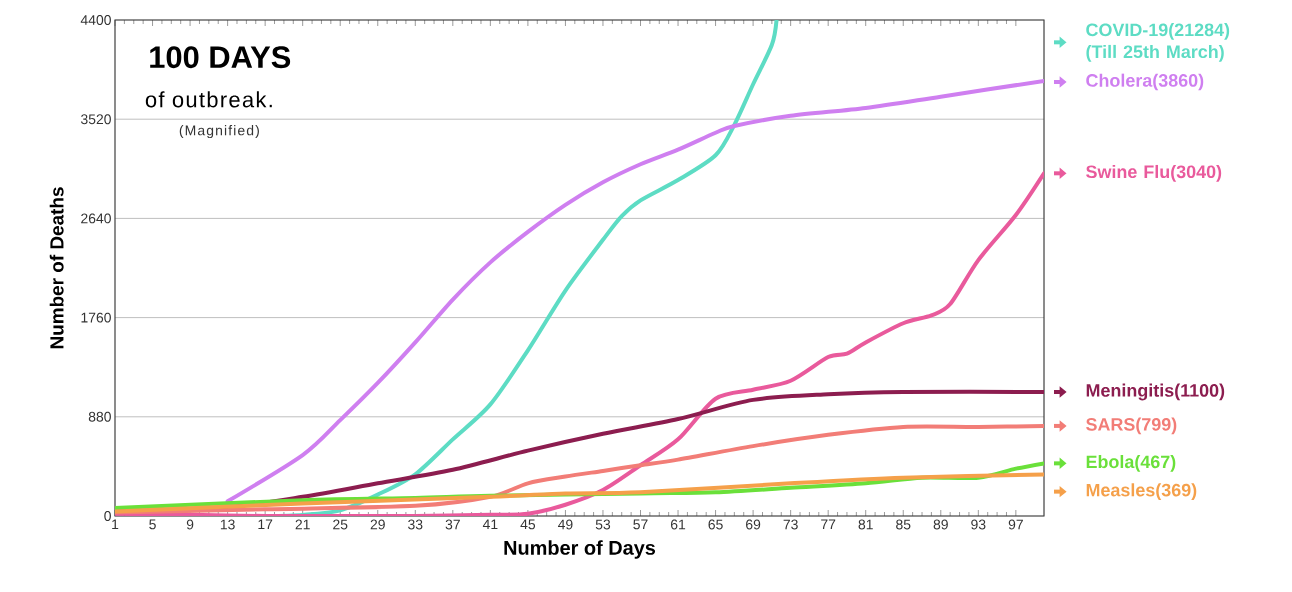  Describe the element at coordinates (1141, 491) in the screenshot. I see `legend-label: Measles(369)` at that location.